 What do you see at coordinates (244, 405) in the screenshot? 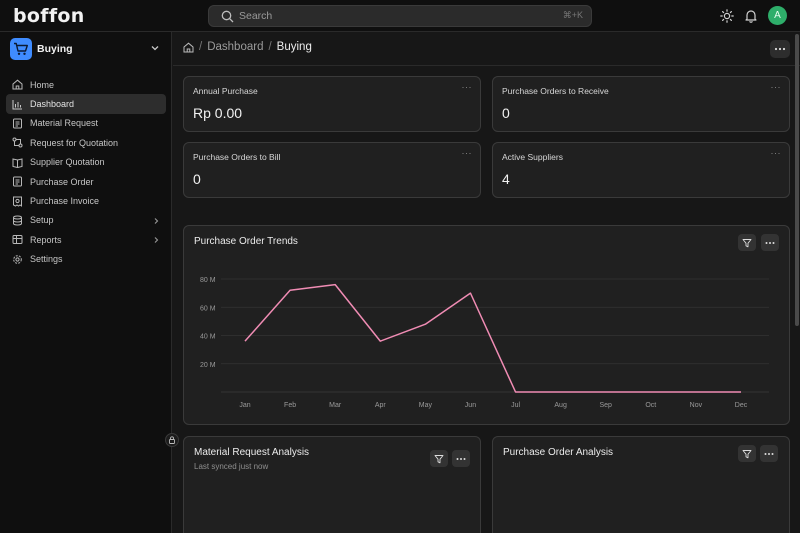
I see `x-tick-label: Jan` at bounding box center [244, 405].